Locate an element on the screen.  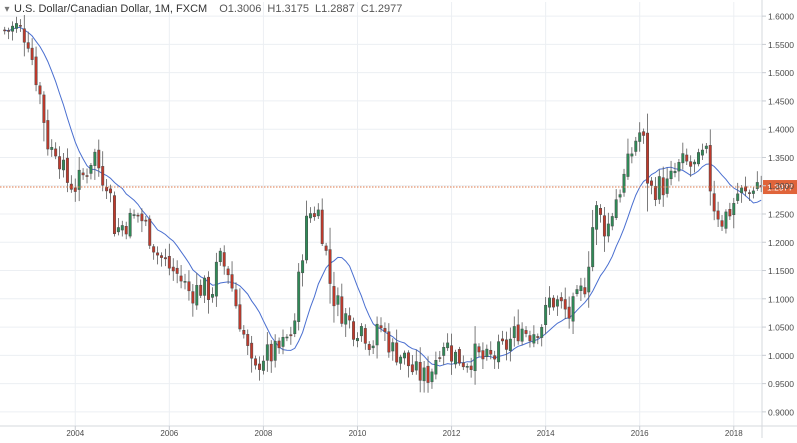
x-tick-label: 2018 is located at coordinates (734, 433).